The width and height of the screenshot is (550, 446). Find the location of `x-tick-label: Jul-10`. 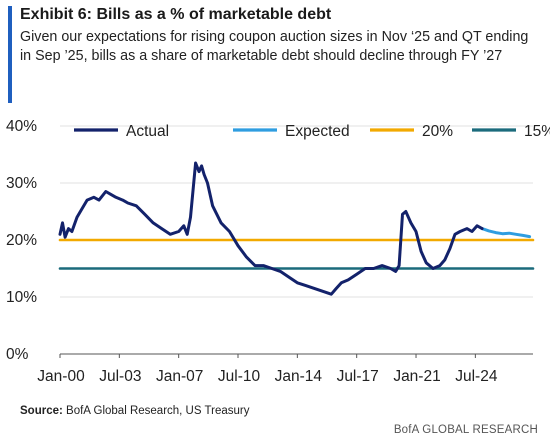

x-tick-label: Jul-10 is located at coordinates (239, 376).